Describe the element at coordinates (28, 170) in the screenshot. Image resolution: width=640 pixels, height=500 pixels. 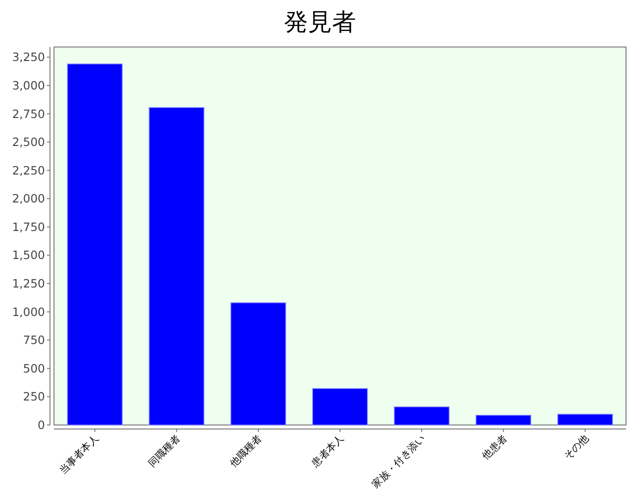
I see `y-tick-label: 2,250` at that location.